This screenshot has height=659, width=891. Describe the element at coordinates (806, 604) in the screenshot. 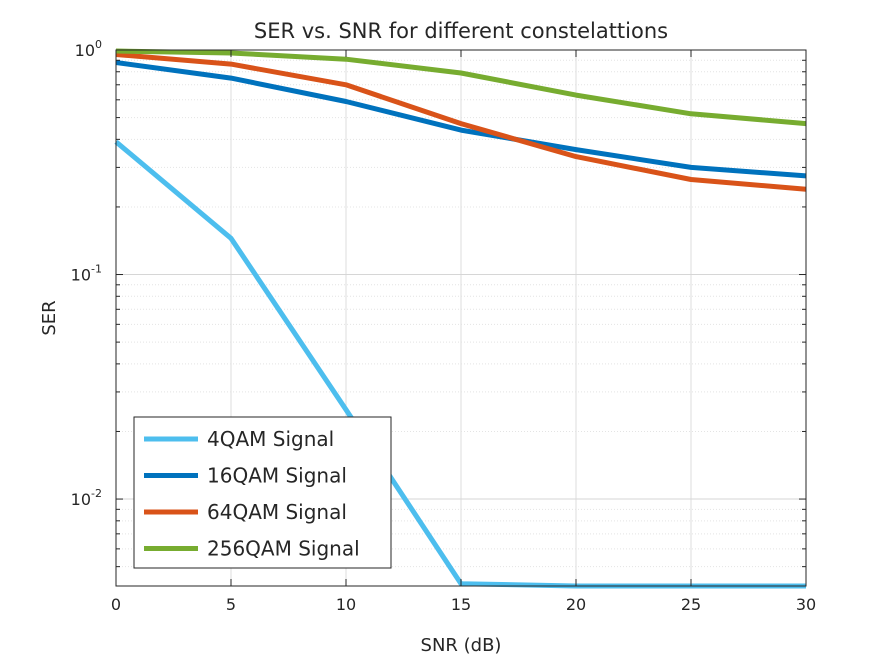

I see `x-tick-label: 30` at that location.